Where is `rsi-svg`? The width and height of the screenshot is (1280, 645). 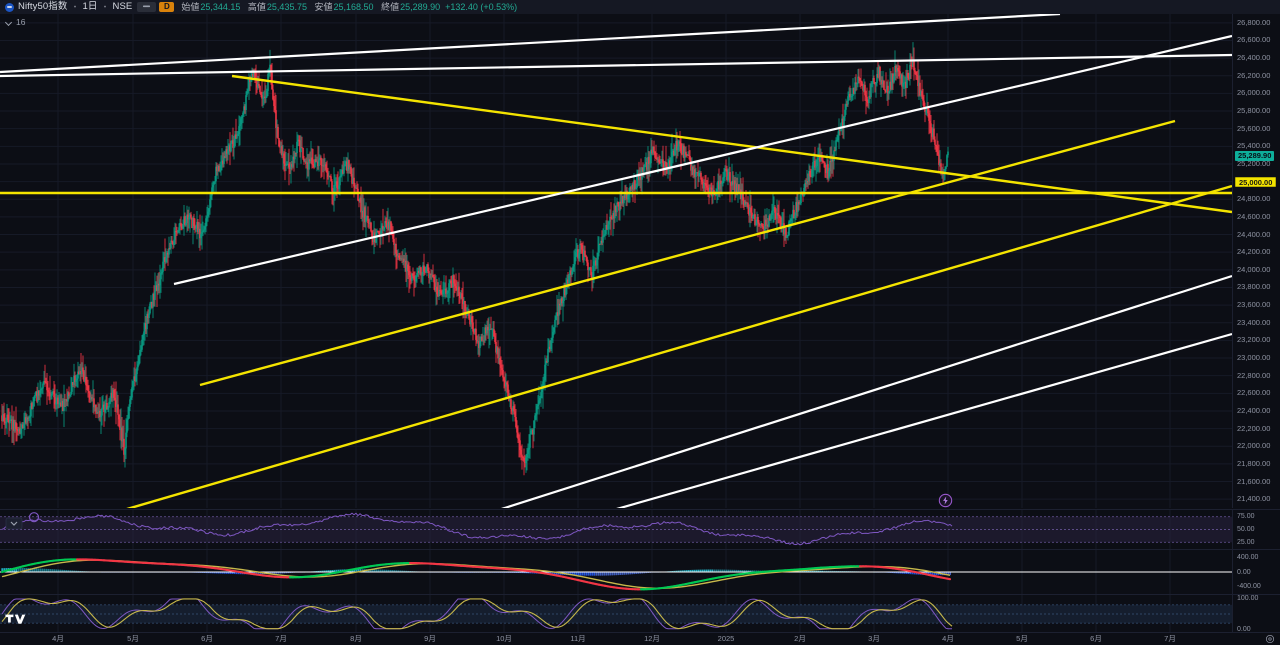
rsi-svg is located at coordinates (616, 529).